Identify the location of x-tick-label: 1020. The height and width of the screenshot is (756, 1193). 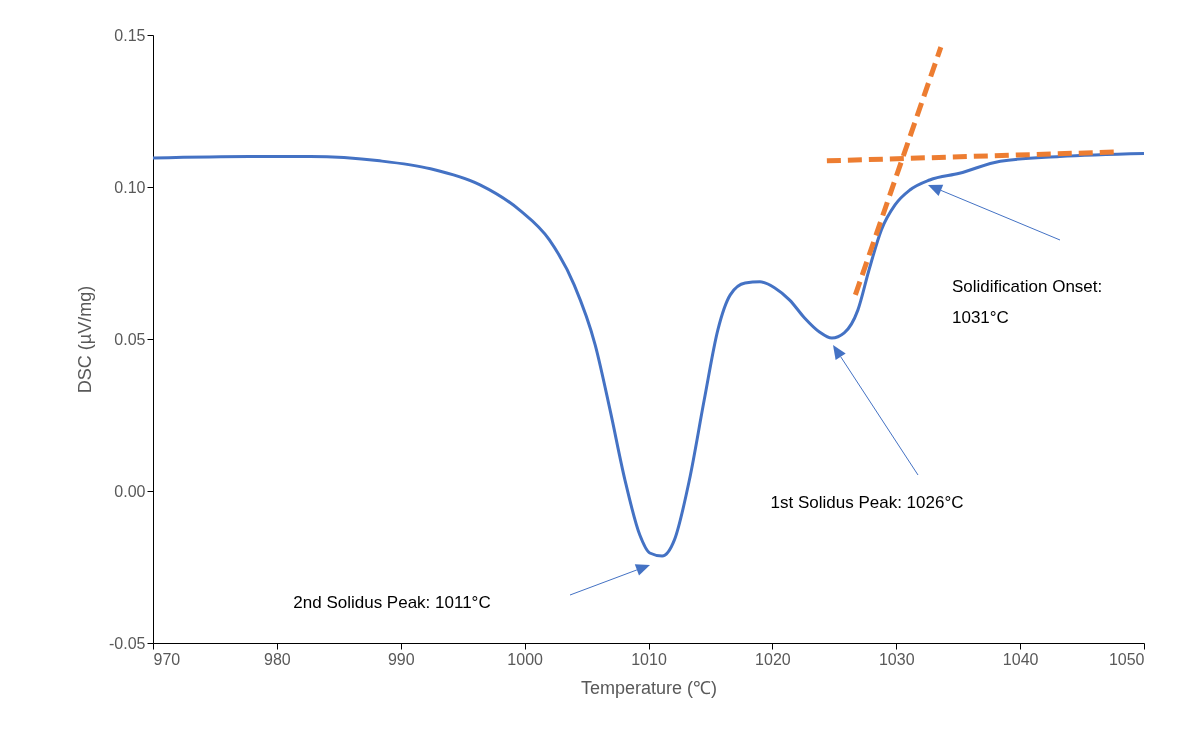
(773, 659).